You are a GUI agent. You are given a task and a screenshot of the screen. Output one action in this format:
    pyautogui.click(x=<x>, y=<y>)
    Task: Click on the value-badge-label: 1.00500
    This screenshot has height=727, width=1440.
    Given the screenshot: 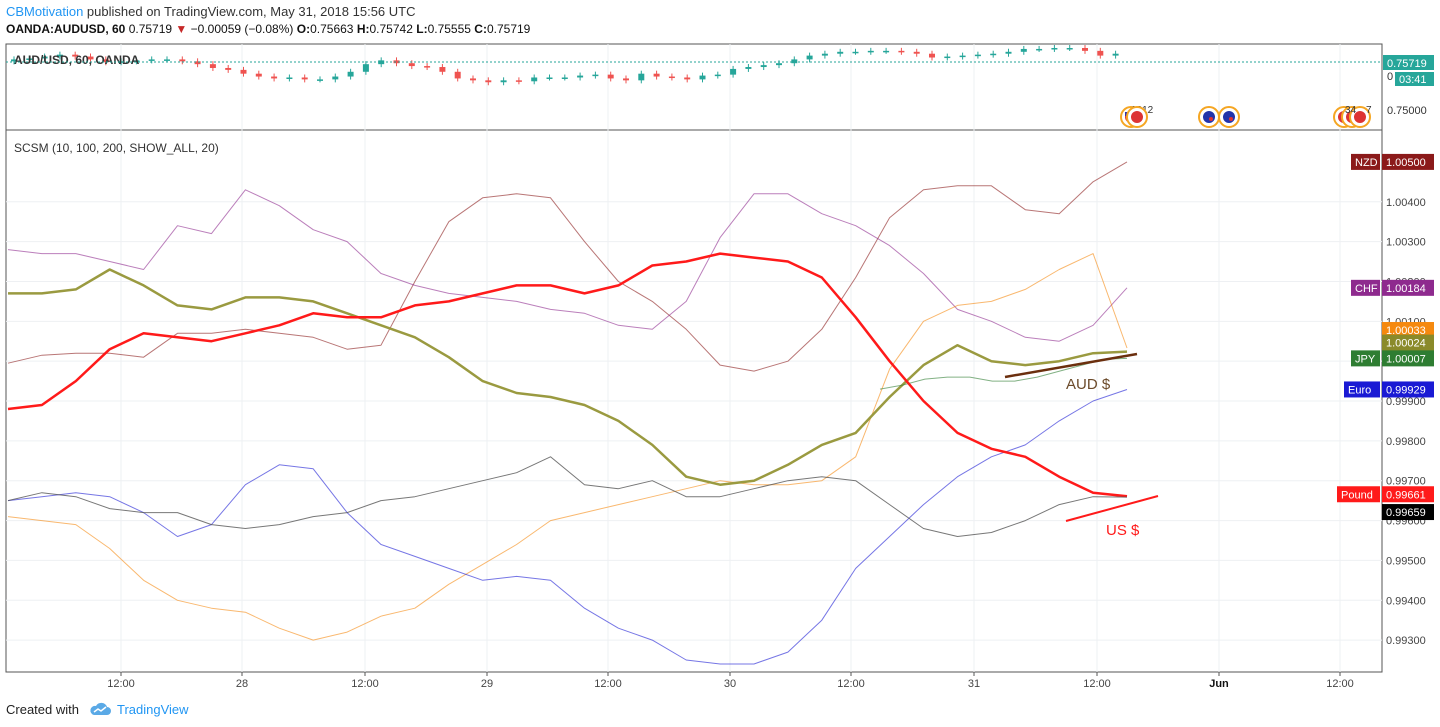 What is the action you would take?
    pyautogui.click(x=1406, y=163)
    